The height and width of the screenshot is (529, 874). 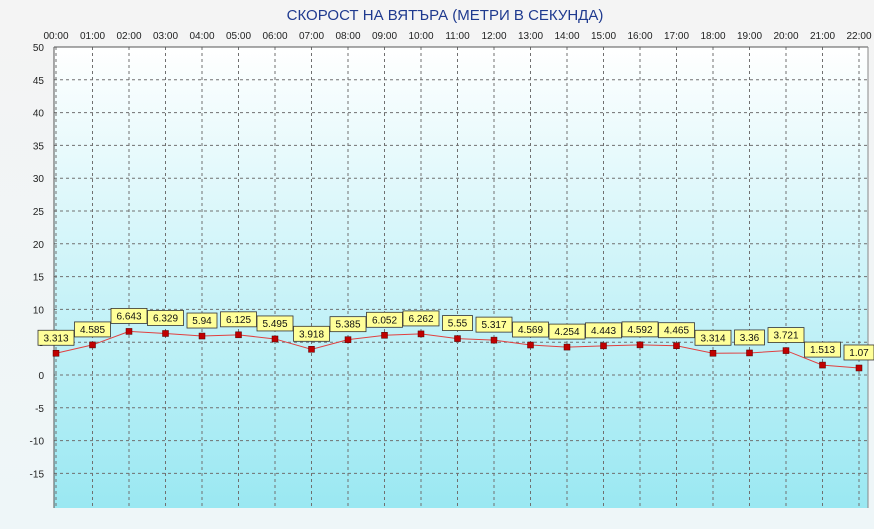 I want to click on x-tick-label: 08:00, so click(x=347, y=36).